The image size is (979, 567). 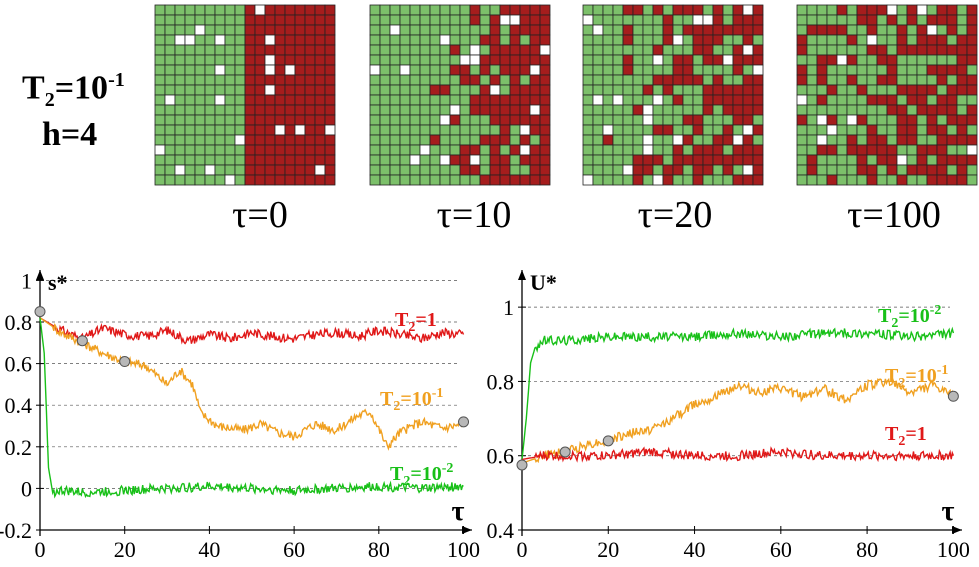 I want to click on series-label-orange: T2=10-1, so click(x=411, y=400).